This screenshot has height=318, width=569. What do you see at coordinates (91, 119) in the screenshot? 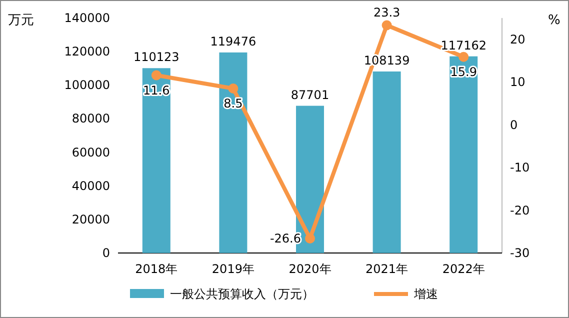
I see `y-tick-label: 80000` at bounding box center [91, 119].